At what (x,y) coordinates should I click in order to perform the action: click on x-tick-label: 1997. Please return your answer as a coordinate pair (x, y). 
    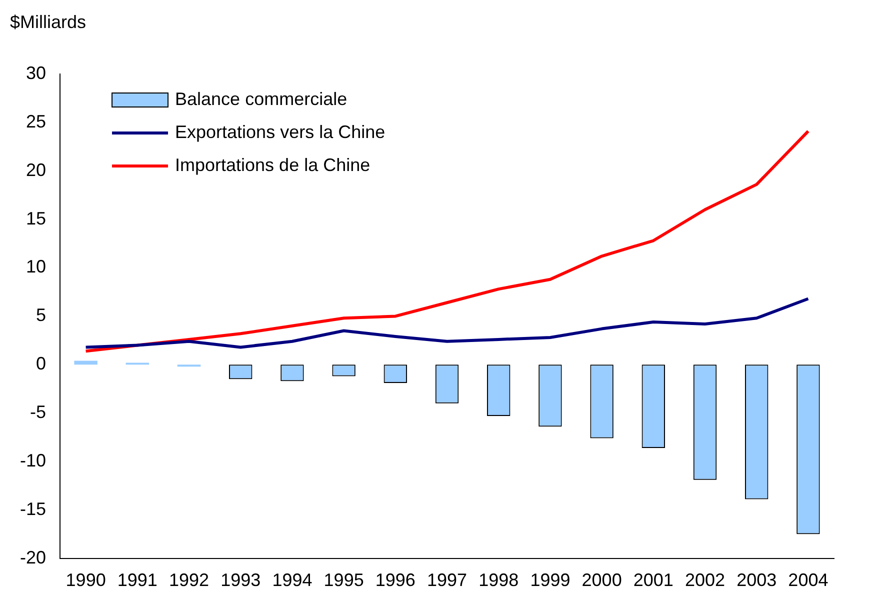
    Looking at the image, I should click on (447, 580).